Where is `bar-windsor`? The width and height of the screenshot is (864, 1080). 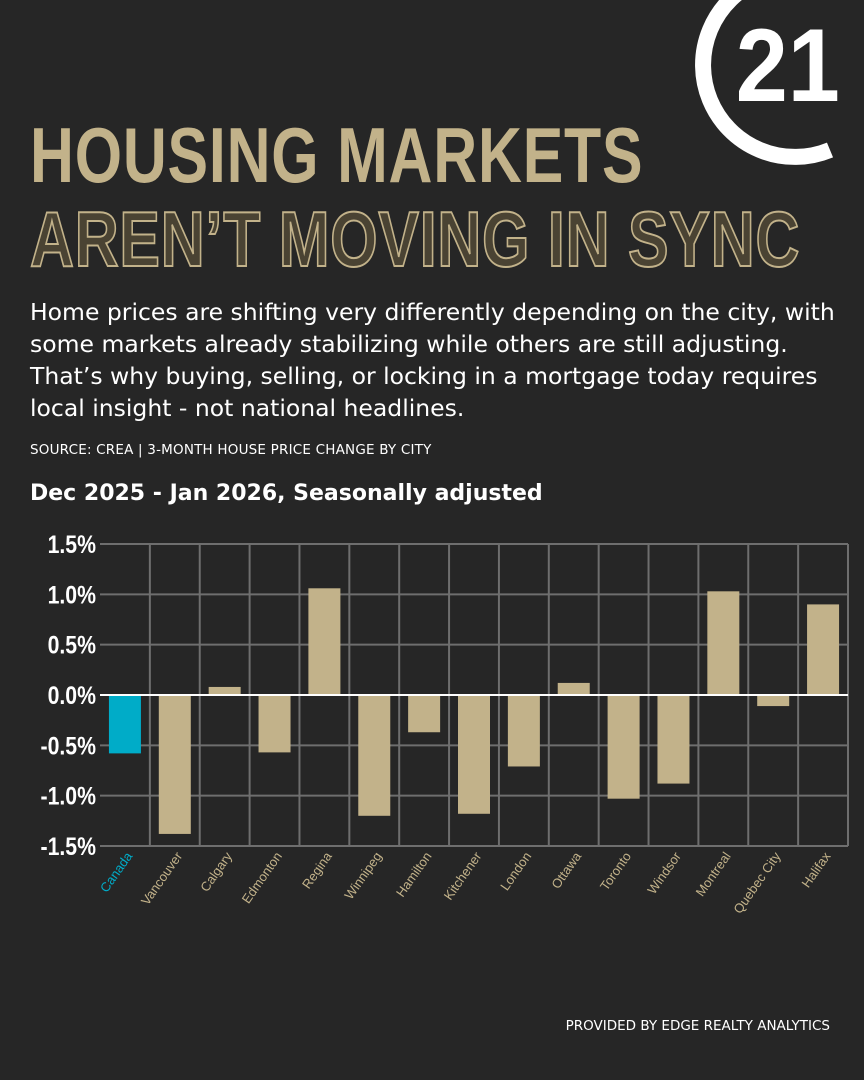
bar-windsor is located at coordinates (673, 739).